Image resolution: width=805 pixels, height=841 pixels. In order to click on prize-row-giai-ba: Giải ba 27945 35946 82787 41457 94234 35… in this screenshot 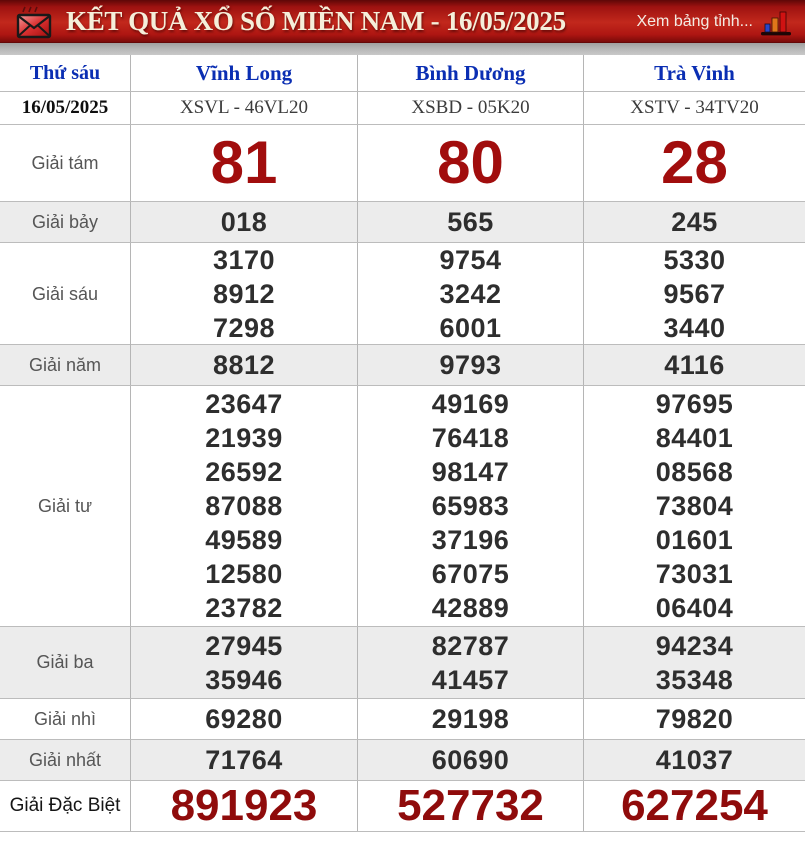, I will do `click(402, 663)`.